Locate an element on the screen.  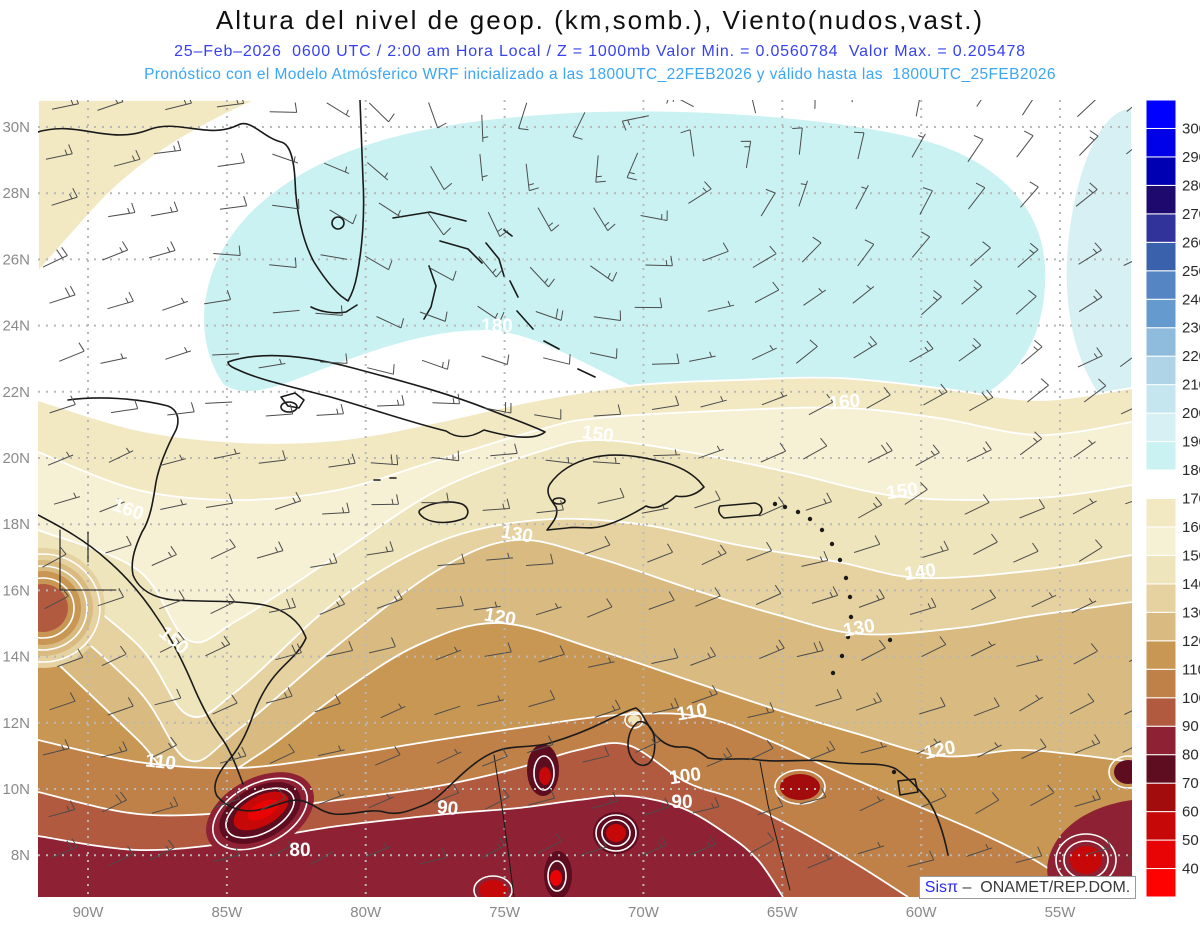
colorbar-tick-label: 60 is located at coordinates (1190, 812).